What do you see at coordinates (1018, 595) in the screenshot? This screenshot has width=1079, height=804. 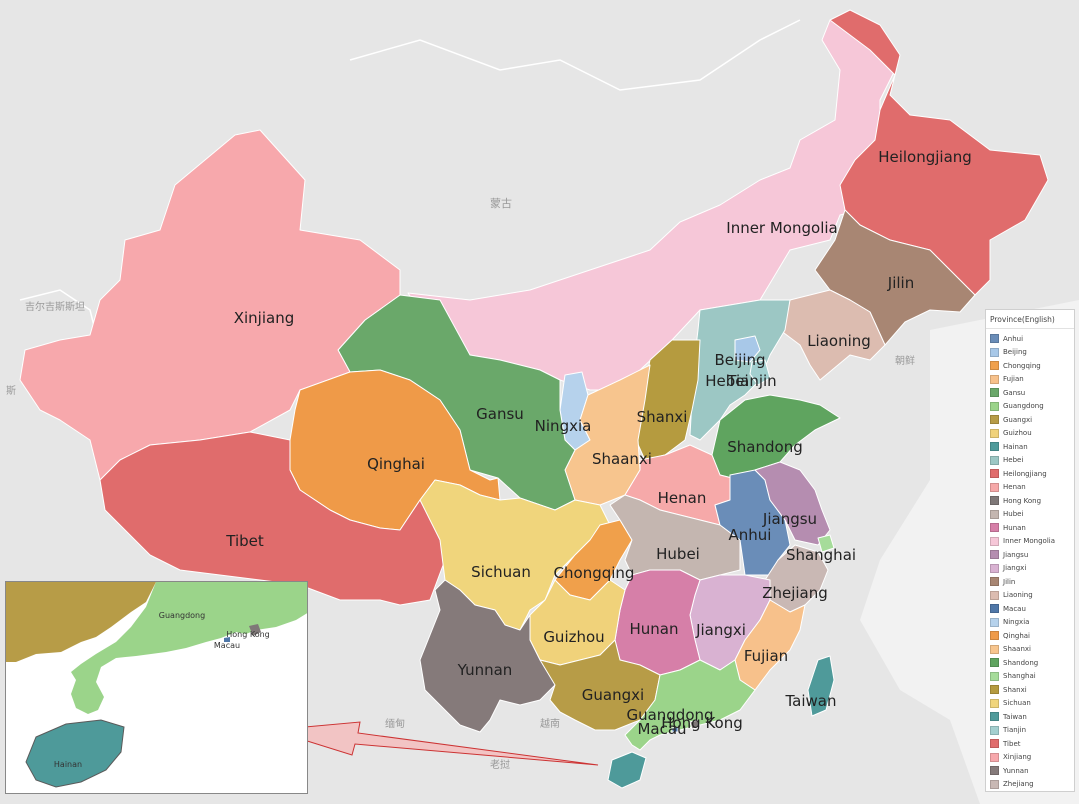 I see `legend-label: Liaoning` at bounding box center [1018, 595].